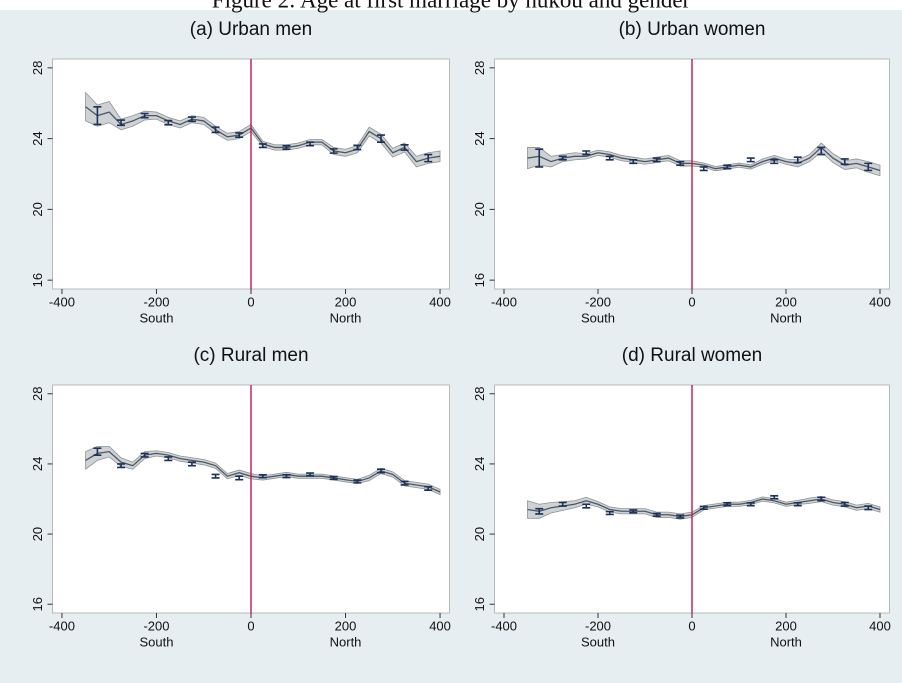  What do you see at coordinates (251, 29) in the screenshot?
I see `panel-title: (a) Urban men` at bounding box center [251, 29].